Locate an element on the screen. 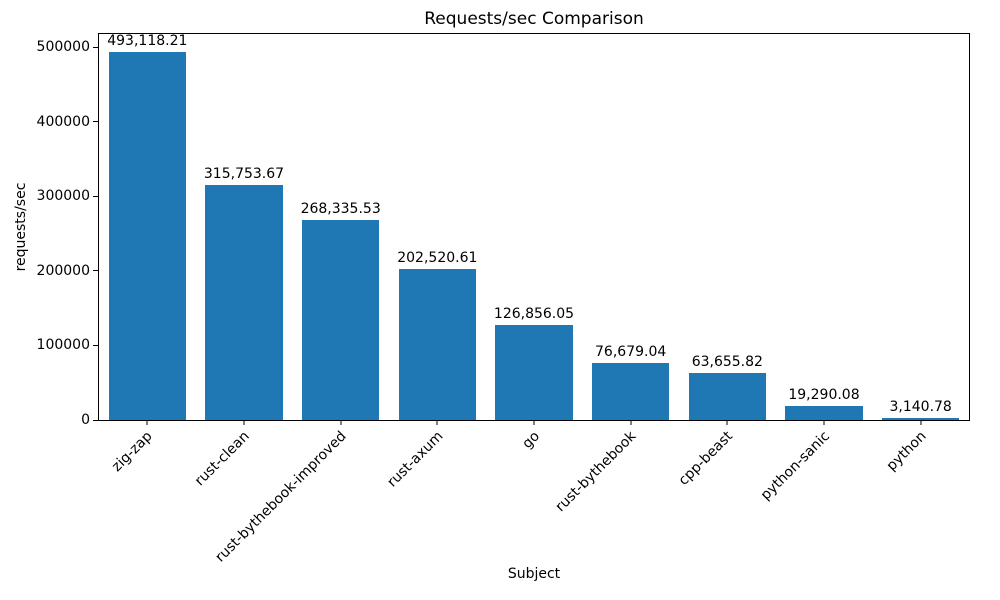  y-tick-label: 400000 is located at coordinates (63, 121).